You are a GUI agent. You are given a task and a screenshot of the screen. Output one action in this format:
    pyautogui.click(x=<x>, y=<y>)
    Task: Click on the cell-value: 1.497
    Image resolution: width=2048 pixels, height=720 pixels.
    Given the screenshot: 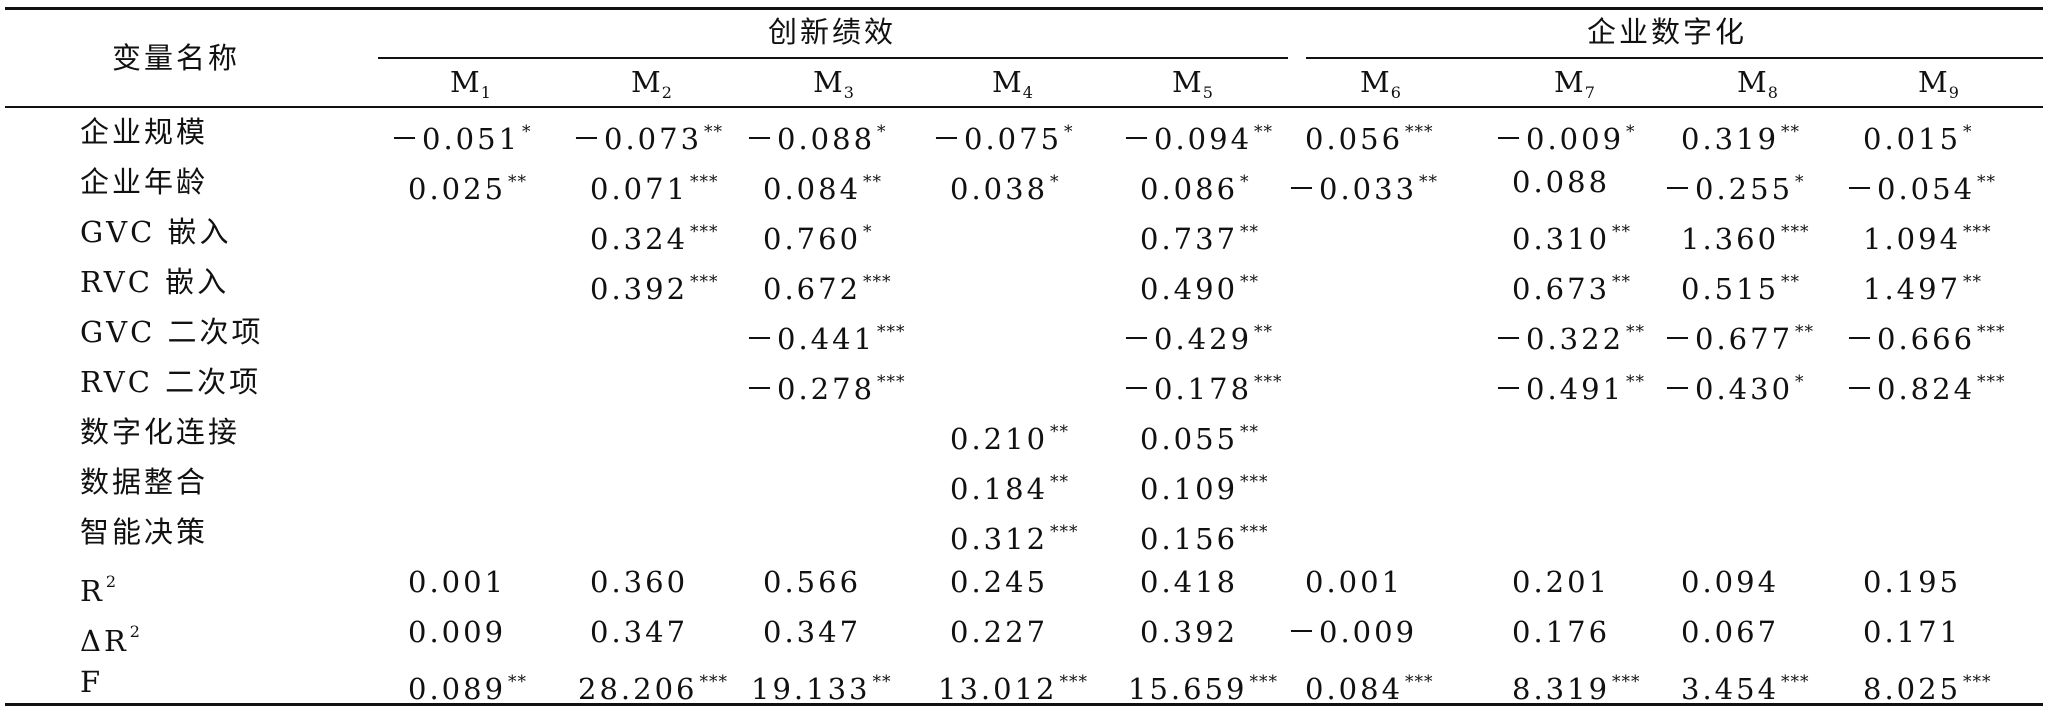 What is the action you would take?
    pyautogui.click(x=1912, y=289)
    